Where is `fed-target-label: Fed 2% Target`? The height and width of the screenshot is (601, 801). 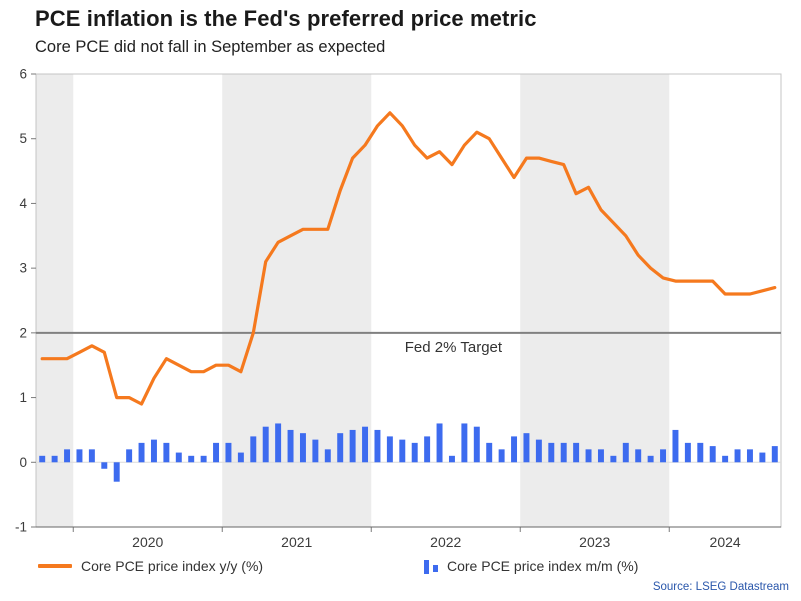
fed-target-label: Fed 2% Target is located at coordinates (454, 347).